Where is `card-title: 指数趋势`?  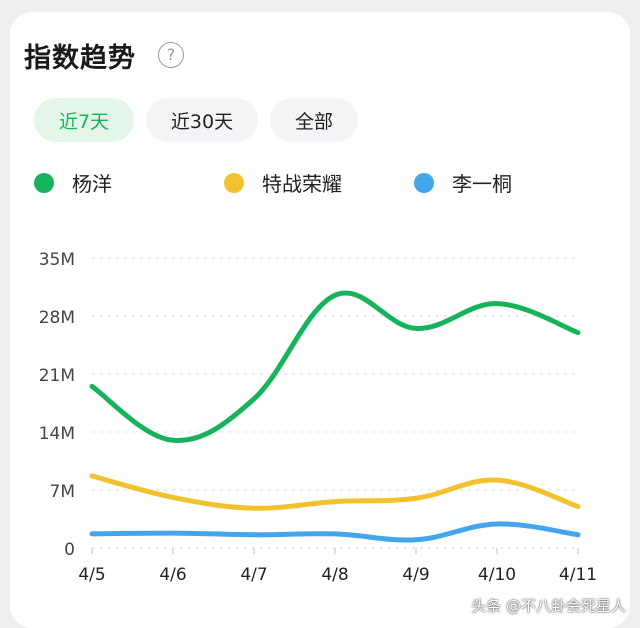
card-title: 指数趋势 is located at coordinates (80, 58).